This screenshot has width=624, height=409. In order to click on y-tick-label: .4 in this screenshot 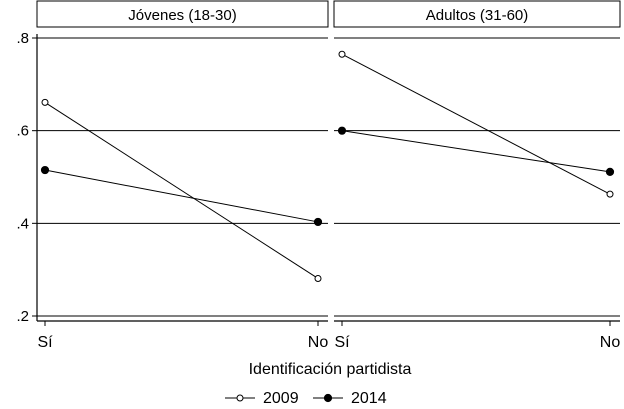, I will do `click(22, 223)`.